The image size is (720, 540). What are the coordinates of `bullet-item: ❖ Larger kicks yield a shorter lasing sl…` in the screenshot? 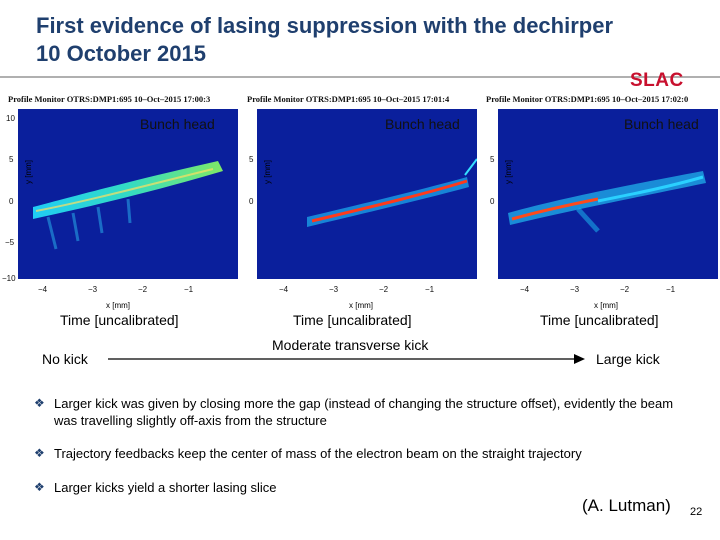 It's located at (364, 487).